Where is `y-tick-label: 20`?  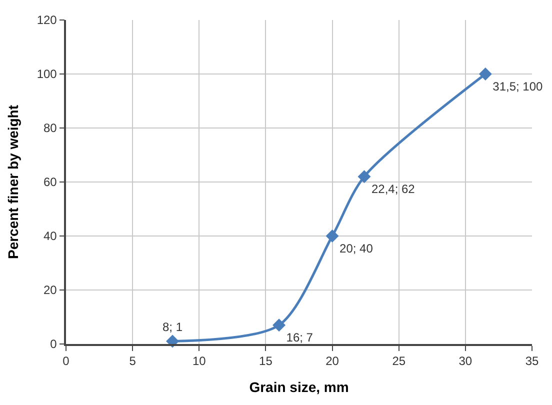 y-tick-label: 20 is located at coordinates (50, 290).